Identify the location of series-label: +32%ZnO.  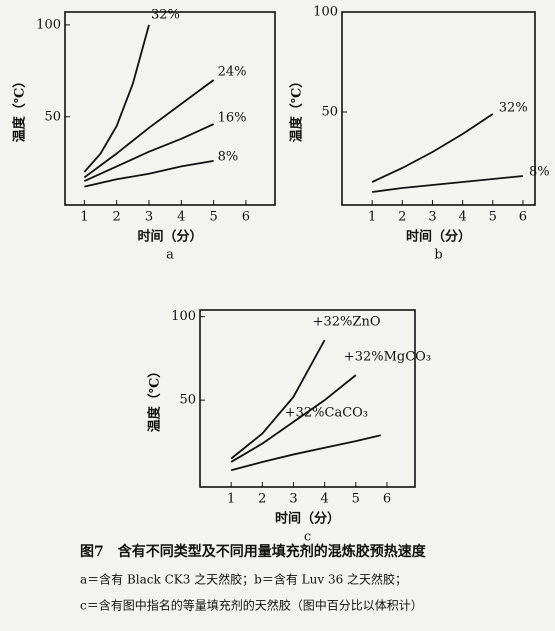
(347, 322).